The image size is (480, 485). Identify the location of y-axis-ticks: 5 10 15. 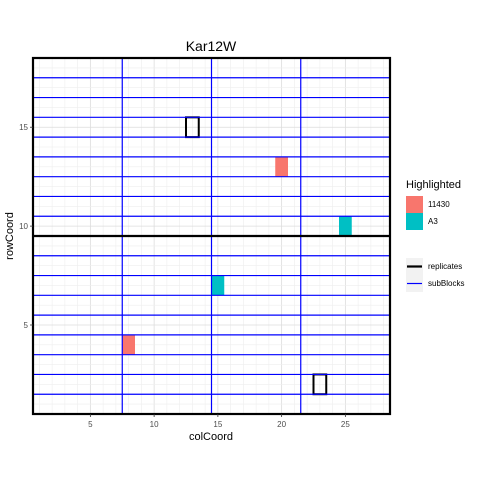
(26, 226).